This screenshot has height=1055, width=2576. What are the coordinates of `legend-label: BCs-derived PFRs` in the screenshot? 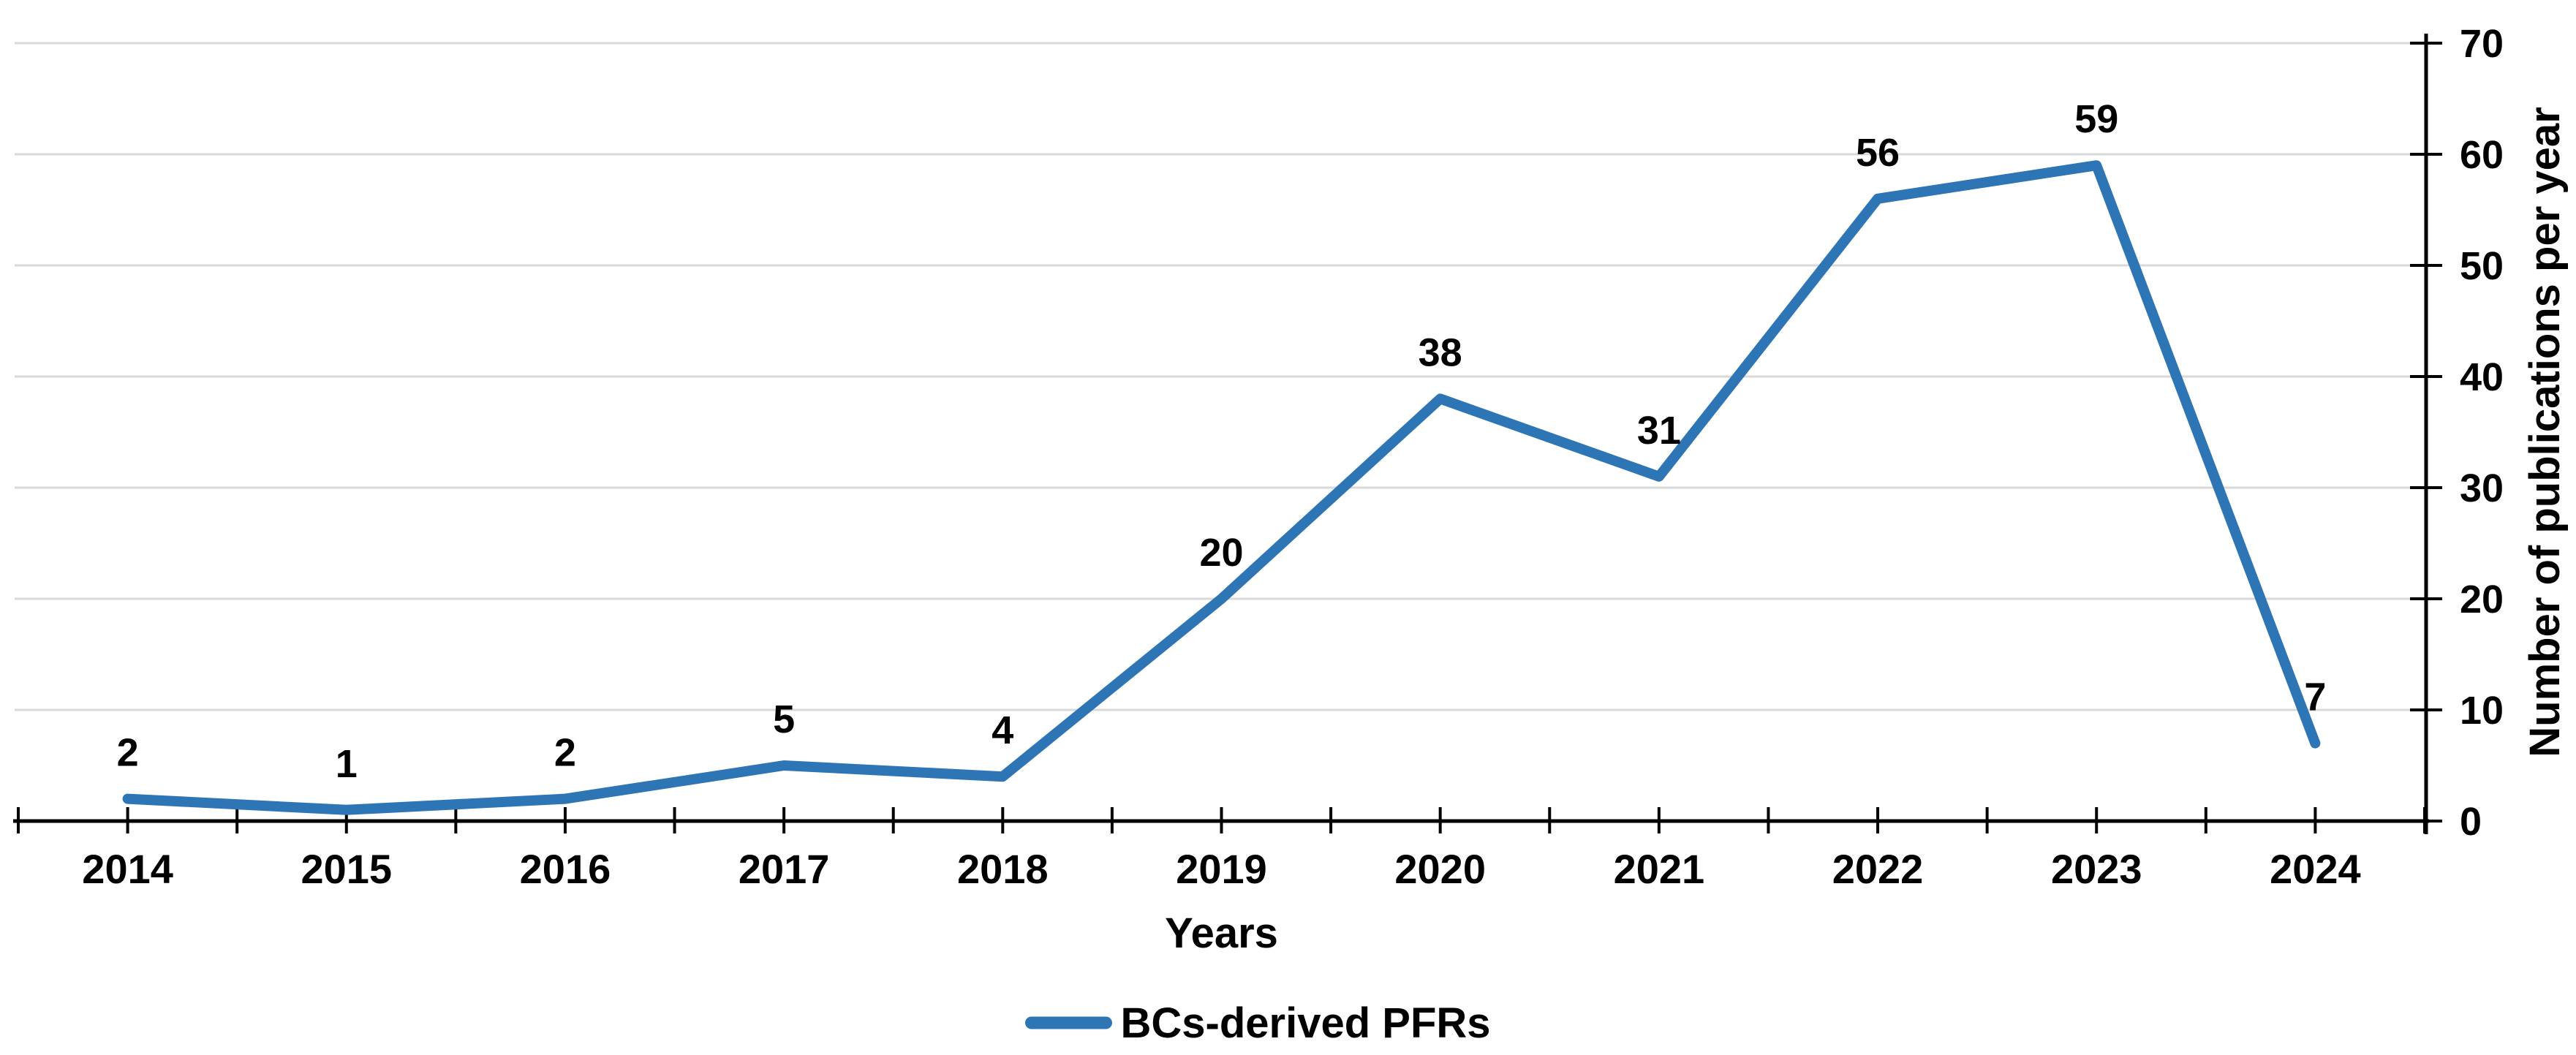 It's located at (1306, 1023).